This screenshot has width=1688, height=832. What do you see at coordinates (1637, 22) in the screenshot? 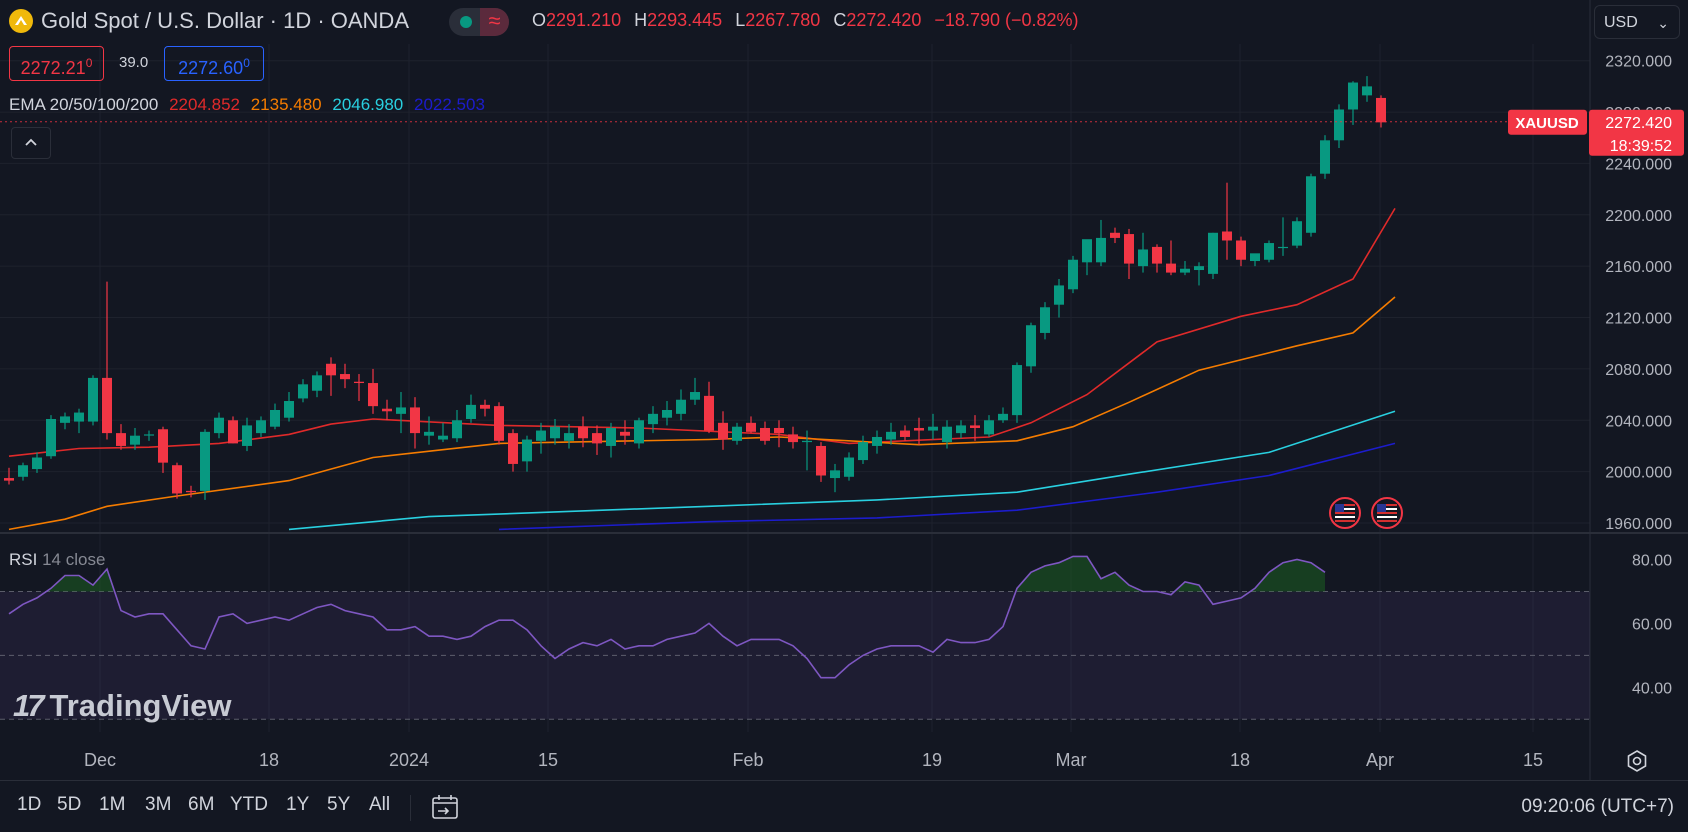
I see `currency-select: USD ⌄` at bounding box center [1637, 22].